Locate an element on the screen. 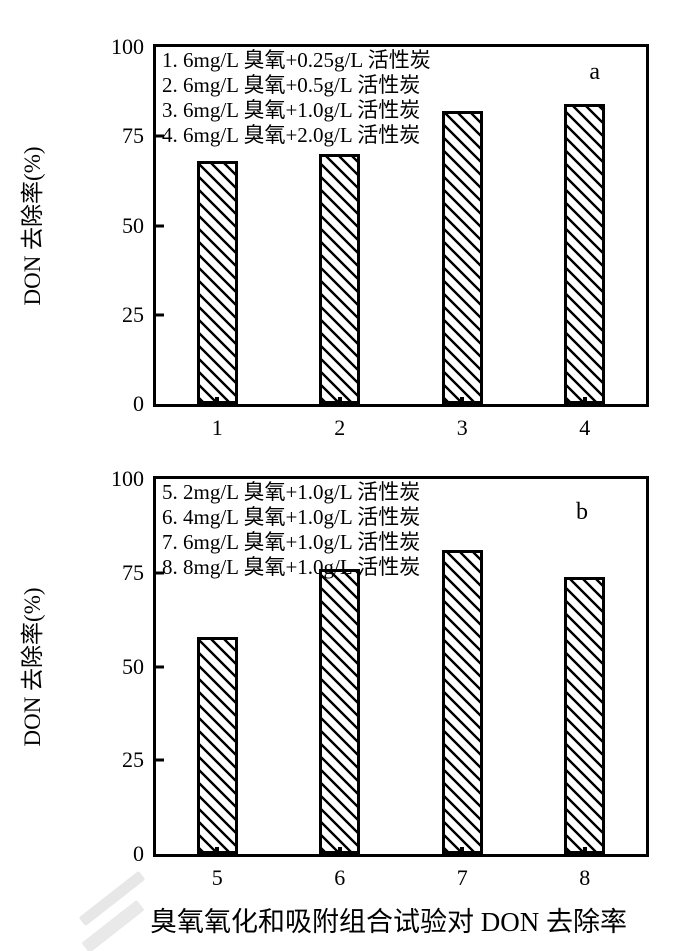 This screenshot has height=951, width=686. panel-label: a is located at coordinates (594, 72).